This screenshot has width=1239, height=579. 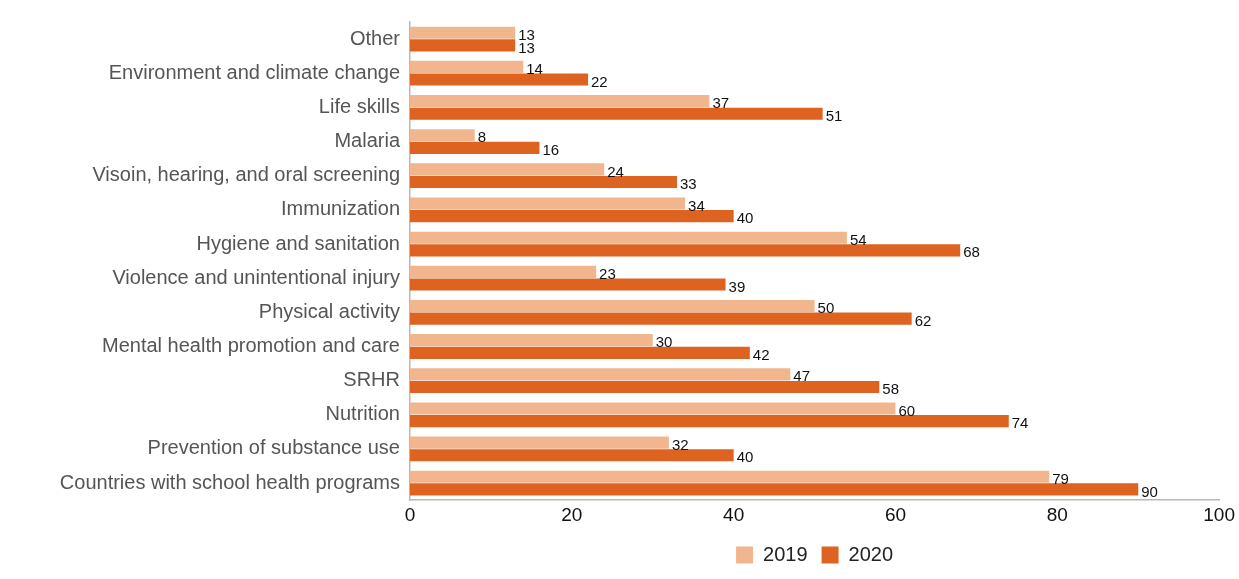 I want to click on data-label: 8, so click(x=482, y=137).